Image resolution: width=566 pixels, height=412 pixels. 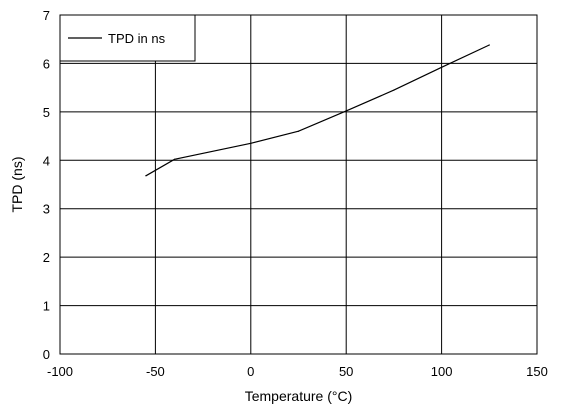 I want to click on y-tick-label: 1, so click(x=46, y=306).